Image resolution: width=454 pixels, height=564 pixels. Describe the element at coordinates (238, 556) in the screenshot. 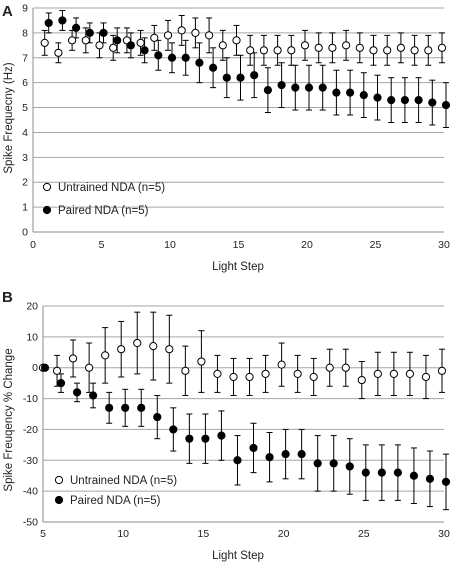

I see `panel-b-x-axis-label: Light Step` at that location.